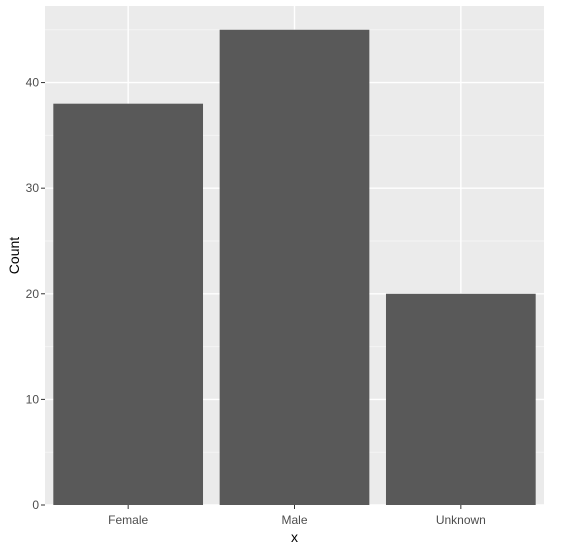 The height and width of the screenshot is (557, 568). I want to click on x-tick-label: Male, so click(294, 520).